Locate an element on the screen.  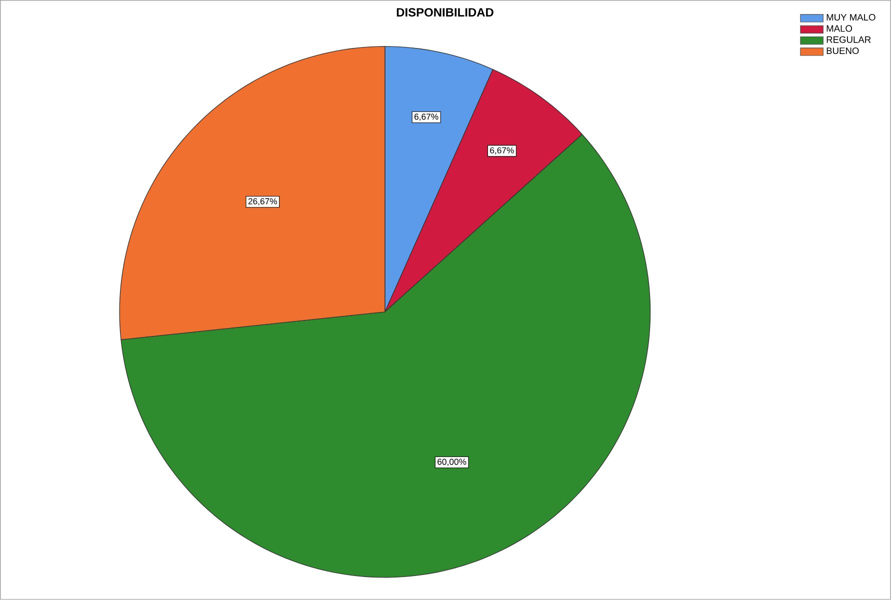
data-label: 60,00% is located at coordinates (452, 462).